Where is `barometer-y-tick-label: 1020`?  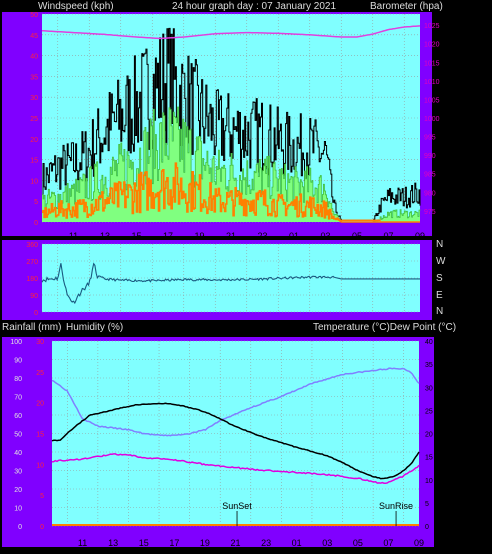
barometer-y-tick-label: 1020 is located at coordinates (432, 45).